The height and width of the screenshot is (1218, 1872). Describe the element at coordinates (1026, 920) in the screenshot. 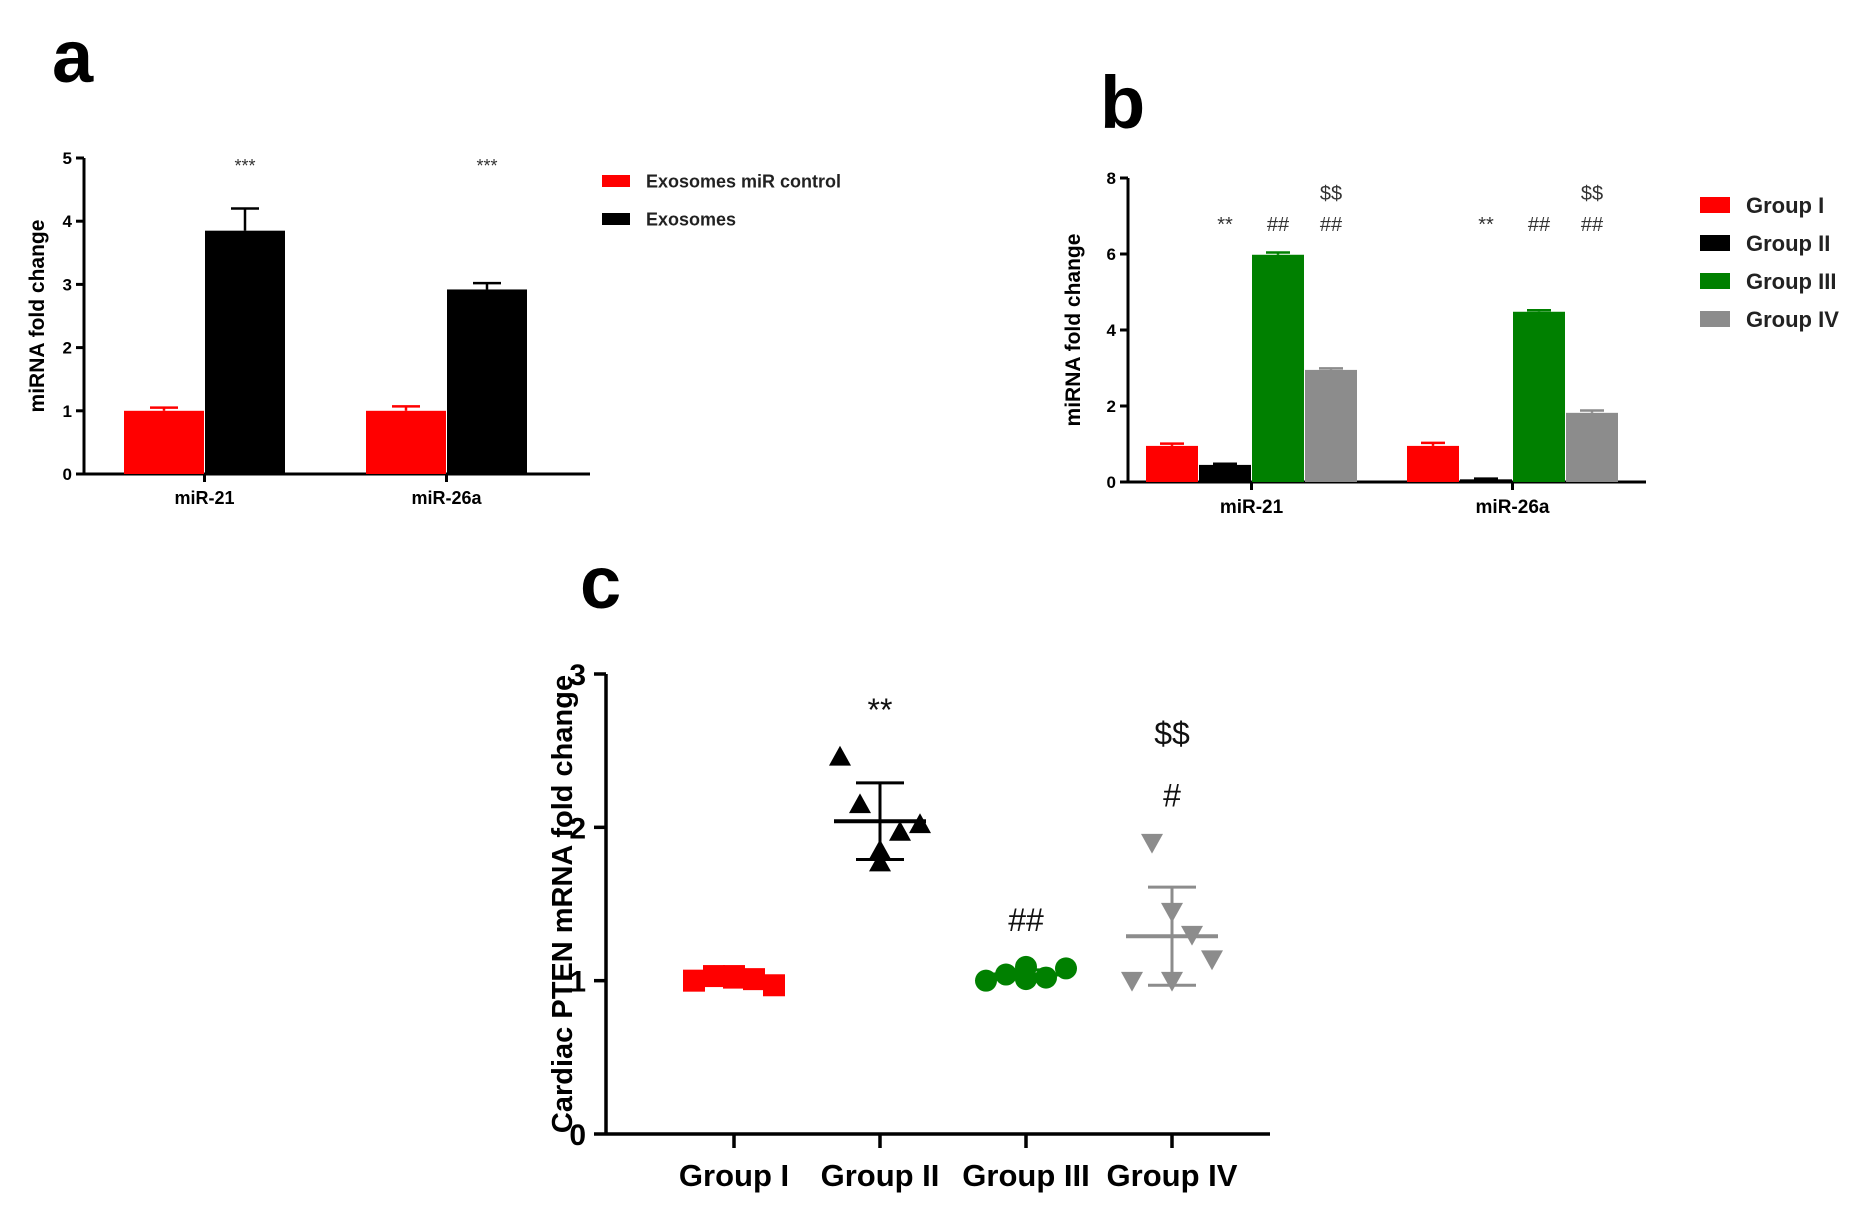

I see `chart-c-significance-label: ##` at that location.